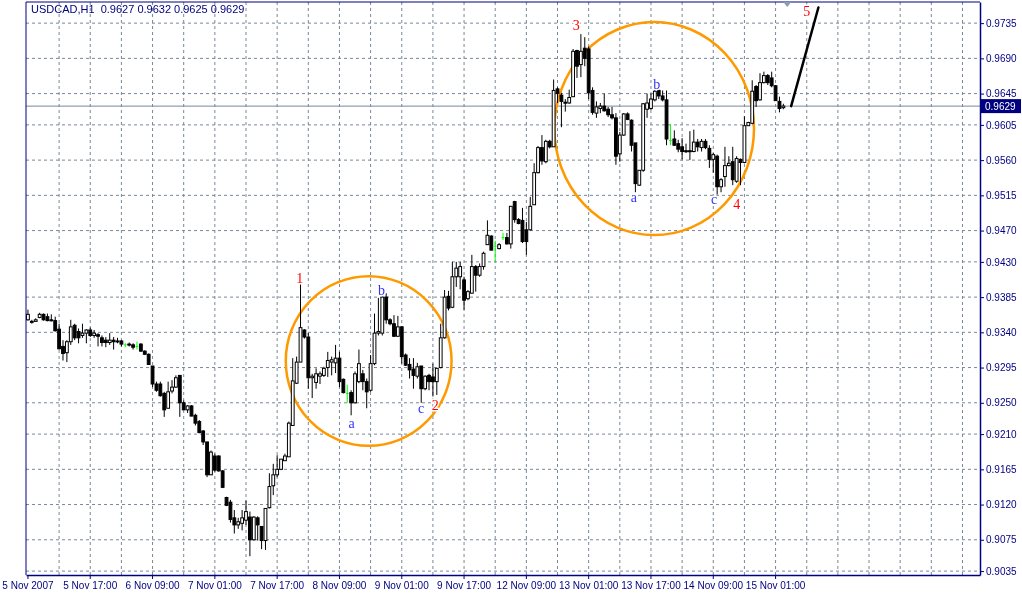 The height and width of the screenshot is (597, 1022). I want to click on ref-line-label: 0.9629, so click(1001, 106).